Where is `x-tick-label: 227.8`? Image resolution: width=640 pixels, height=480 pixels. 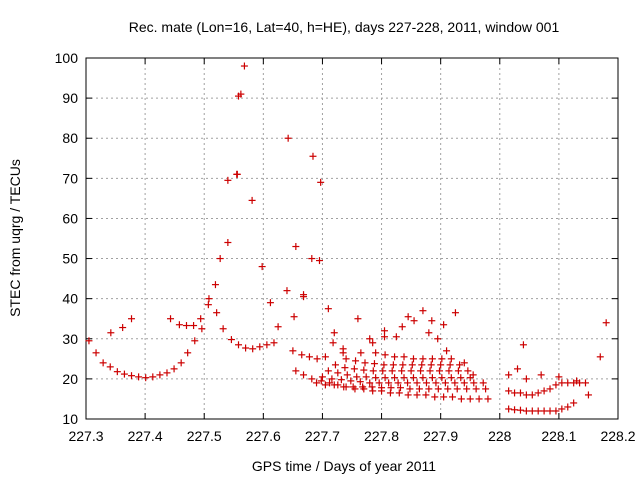 x-tick-label: 227.8 is located at coordinates (381, 436).